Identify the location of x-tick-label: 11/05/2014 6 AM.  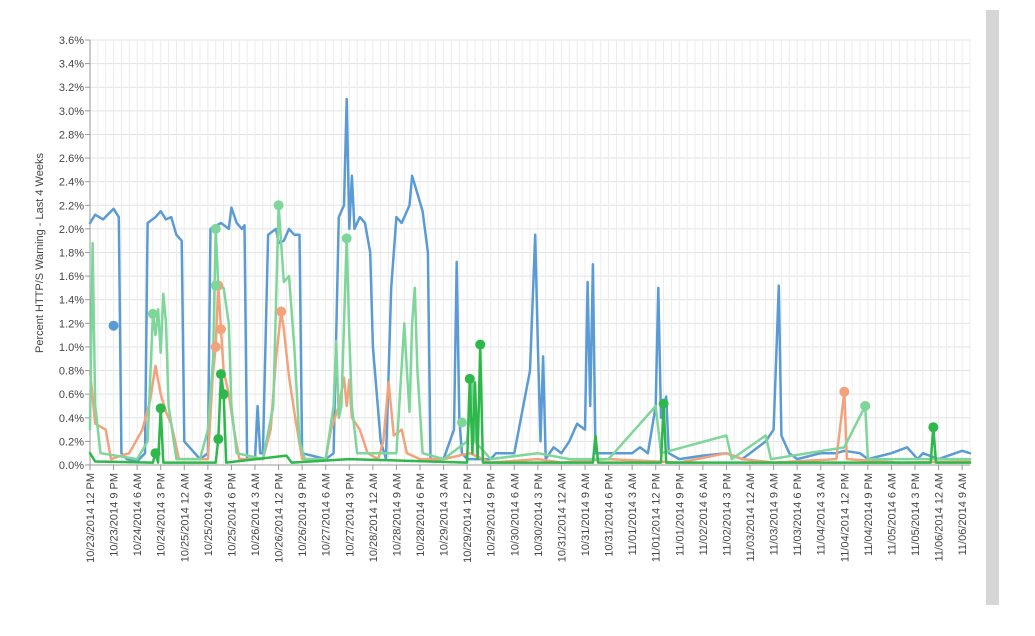
(892, 514).